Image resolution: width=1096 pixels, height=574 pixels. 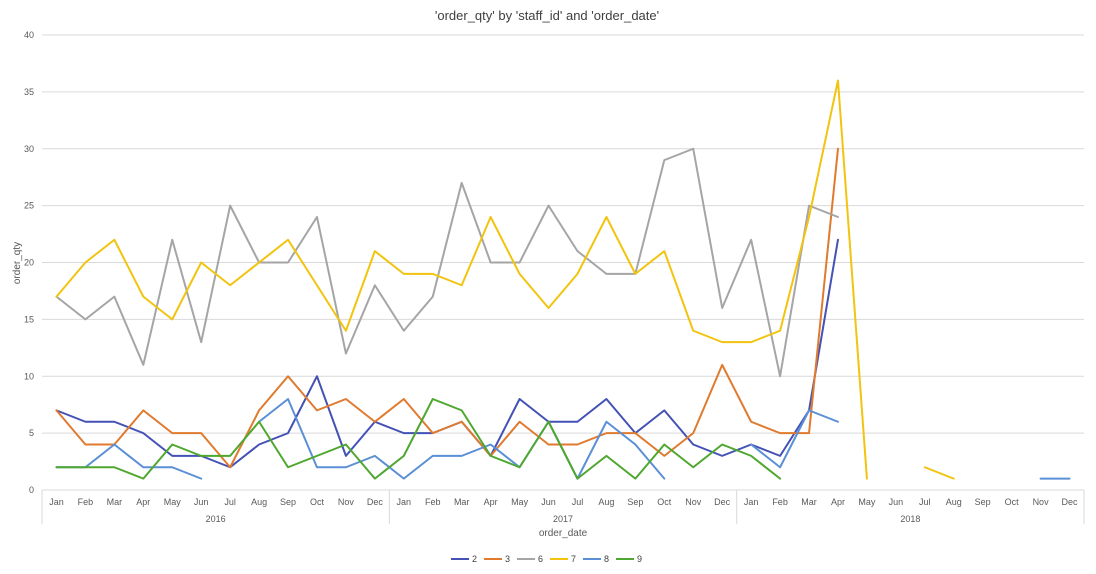 What do you see at coordinates (464, 559) in the screenshot?
I see `legend-item-2: 2` at bounding box center [464, 559].